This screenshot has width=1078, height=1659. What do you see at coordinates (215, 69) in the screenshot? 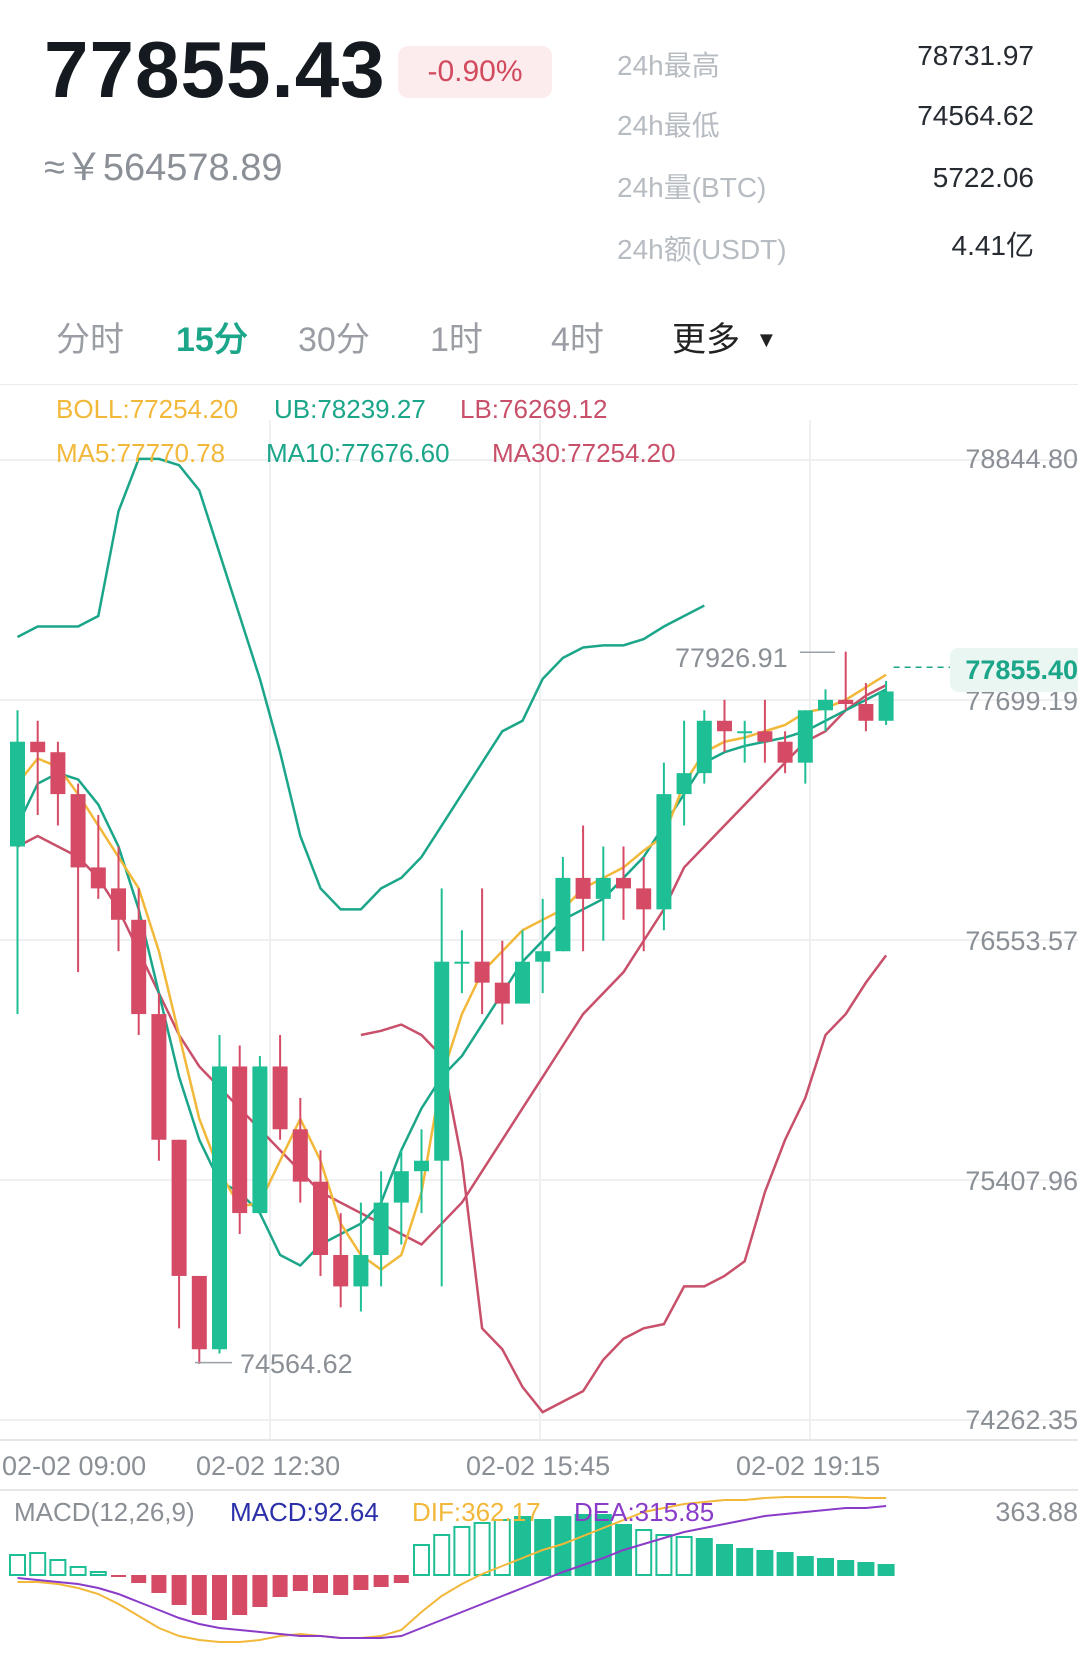
I see `current-price: 77855.43` at bounding box center [215, 69].